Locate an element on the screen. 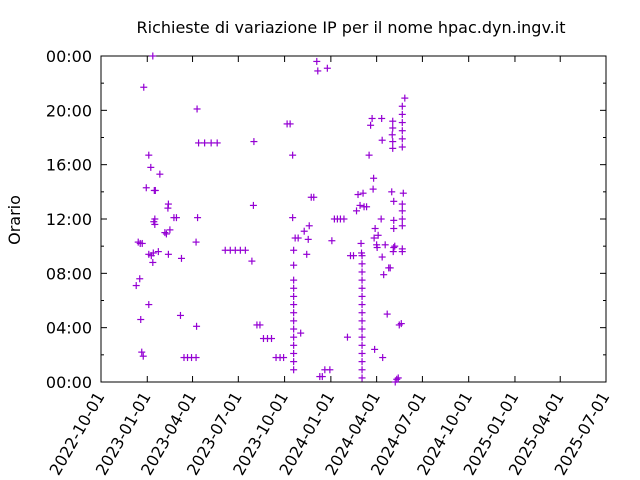  y-tick-label: 16:00 is located at coordinates (69, 165).